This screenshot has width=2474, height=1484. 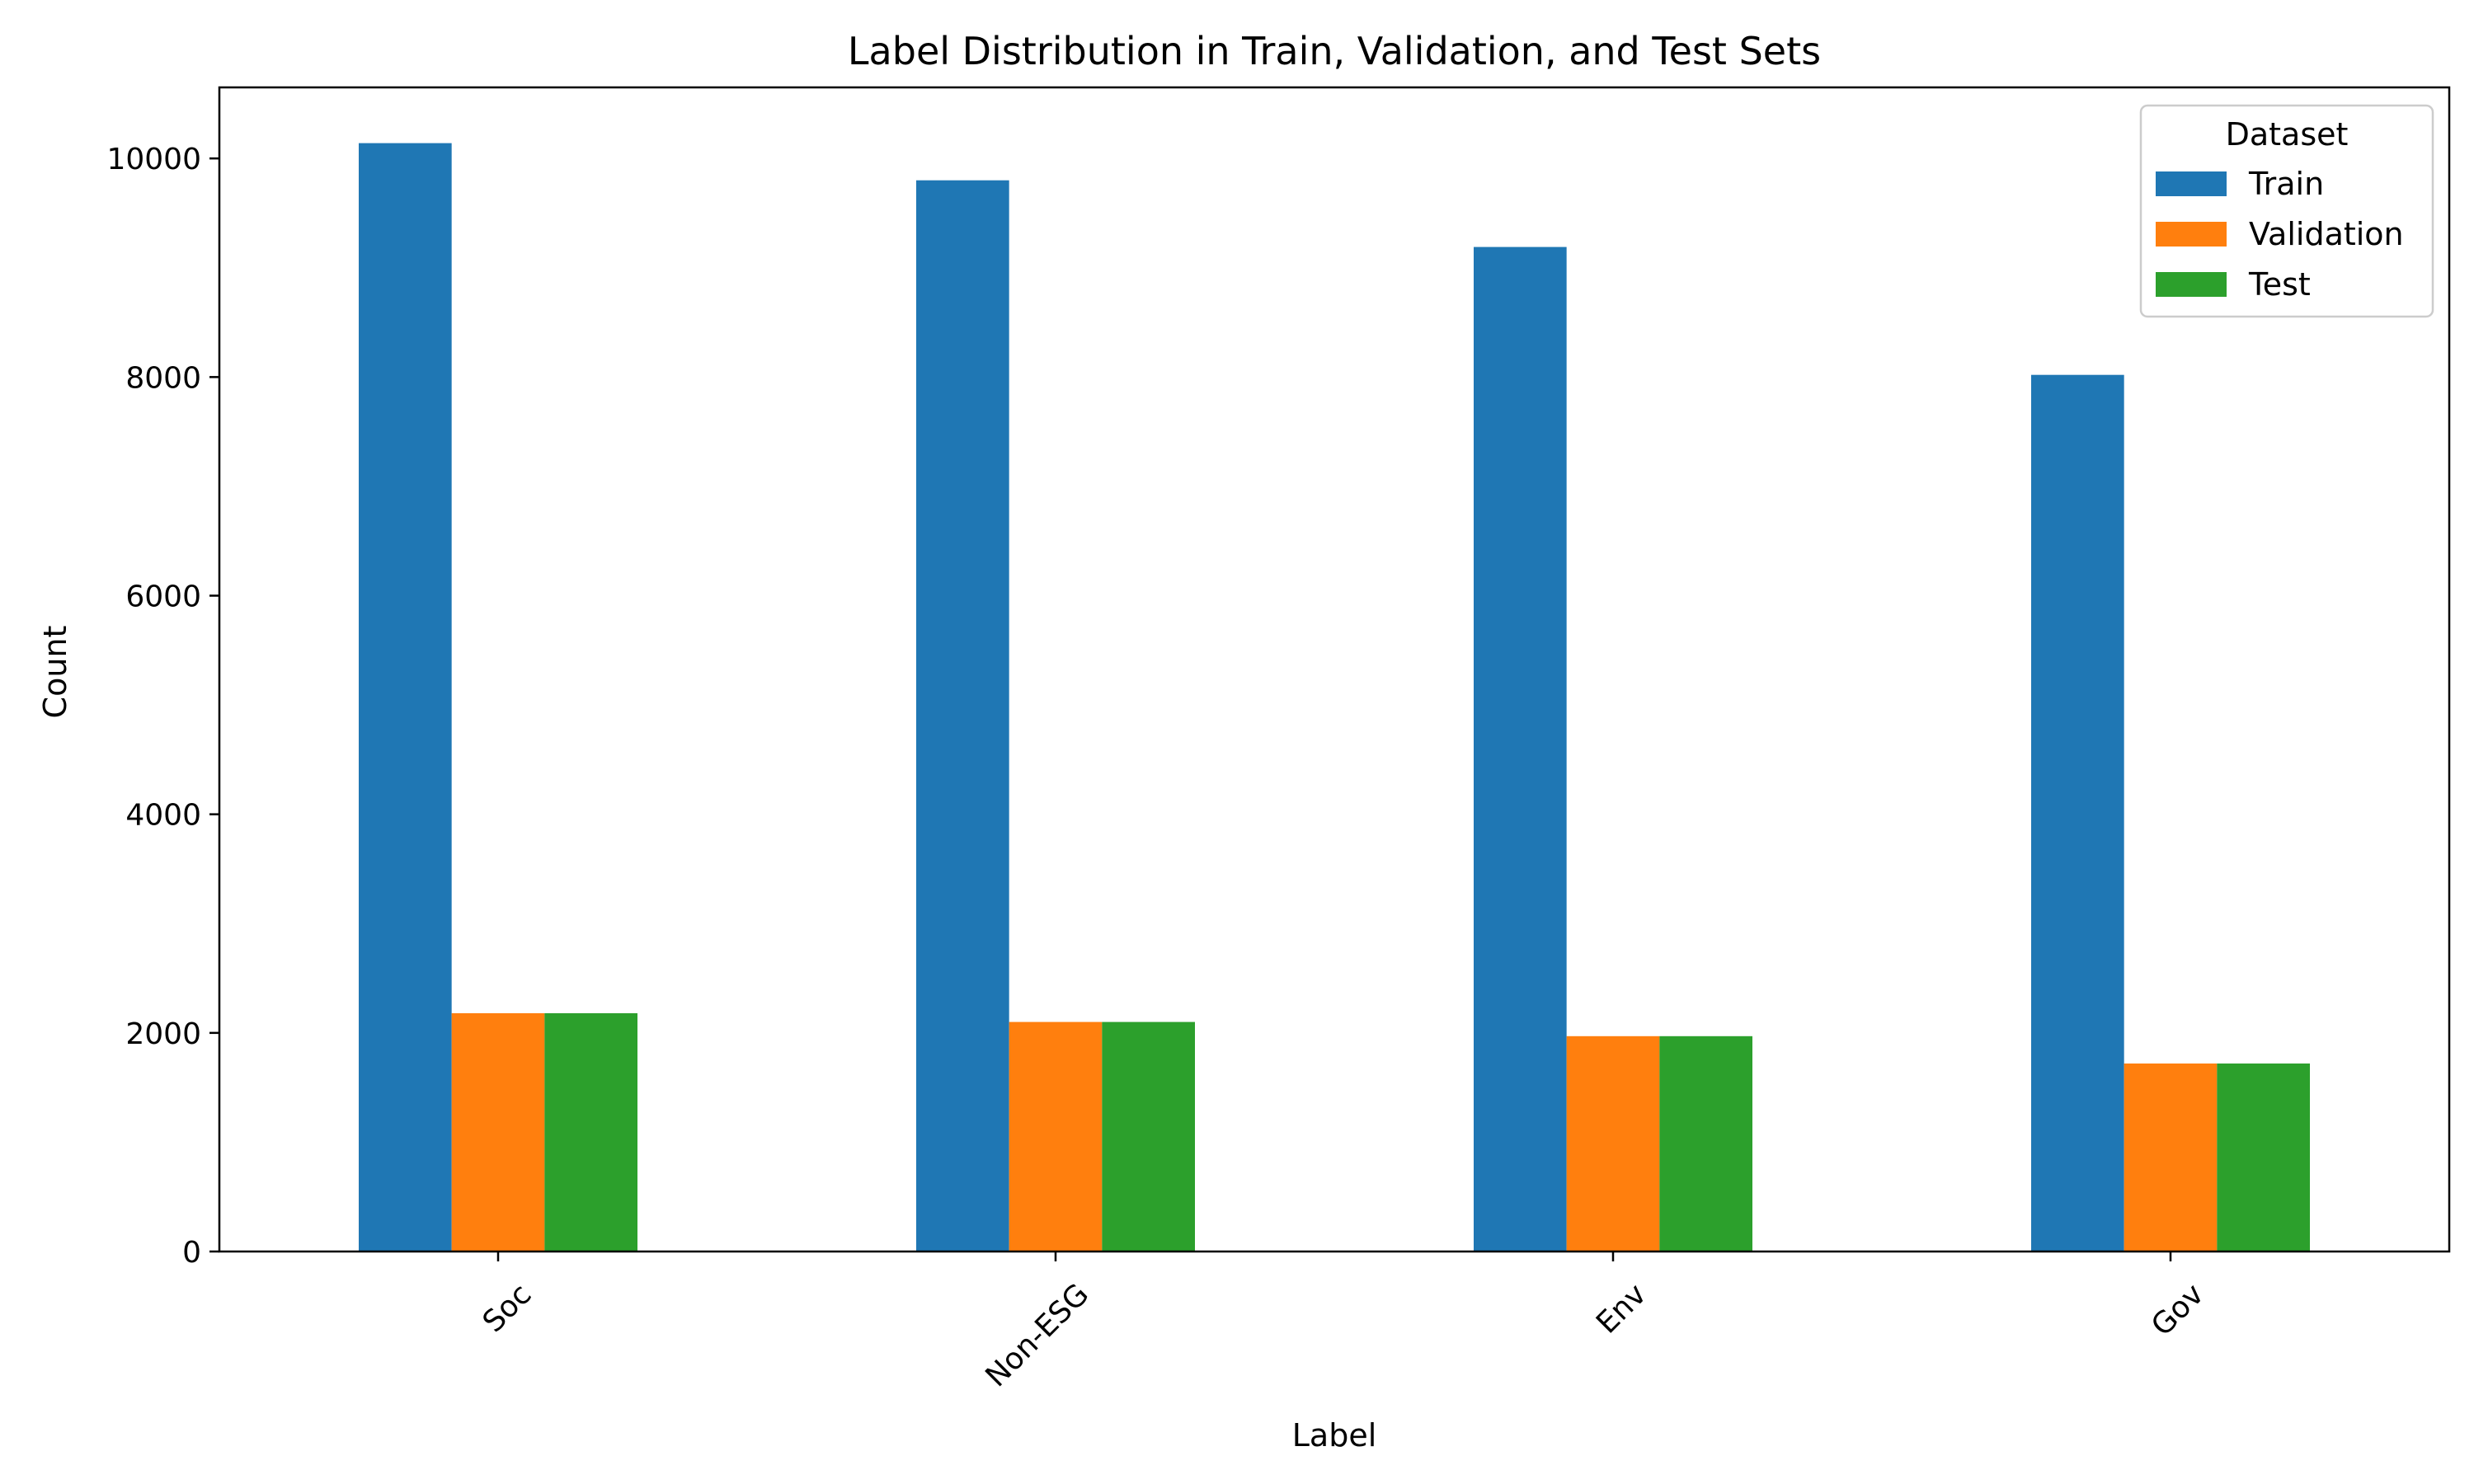 I want to click on bar-train-env, so click(x=1520, y=749).